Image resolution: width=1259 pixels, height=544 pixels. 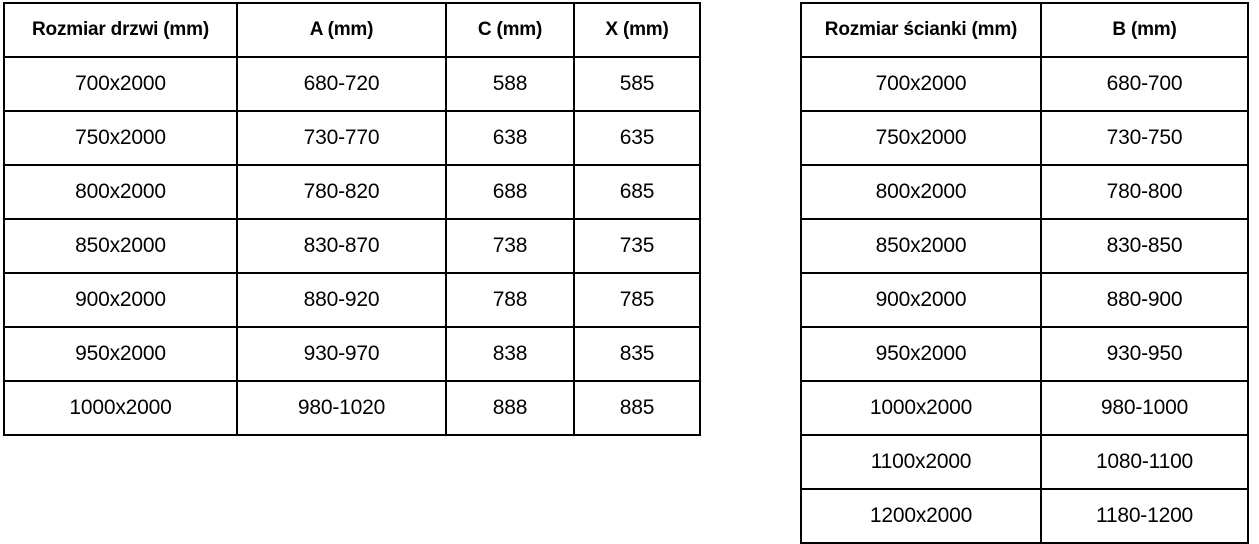 I want to click on cell-c: 738, so click(x=510, y=246).